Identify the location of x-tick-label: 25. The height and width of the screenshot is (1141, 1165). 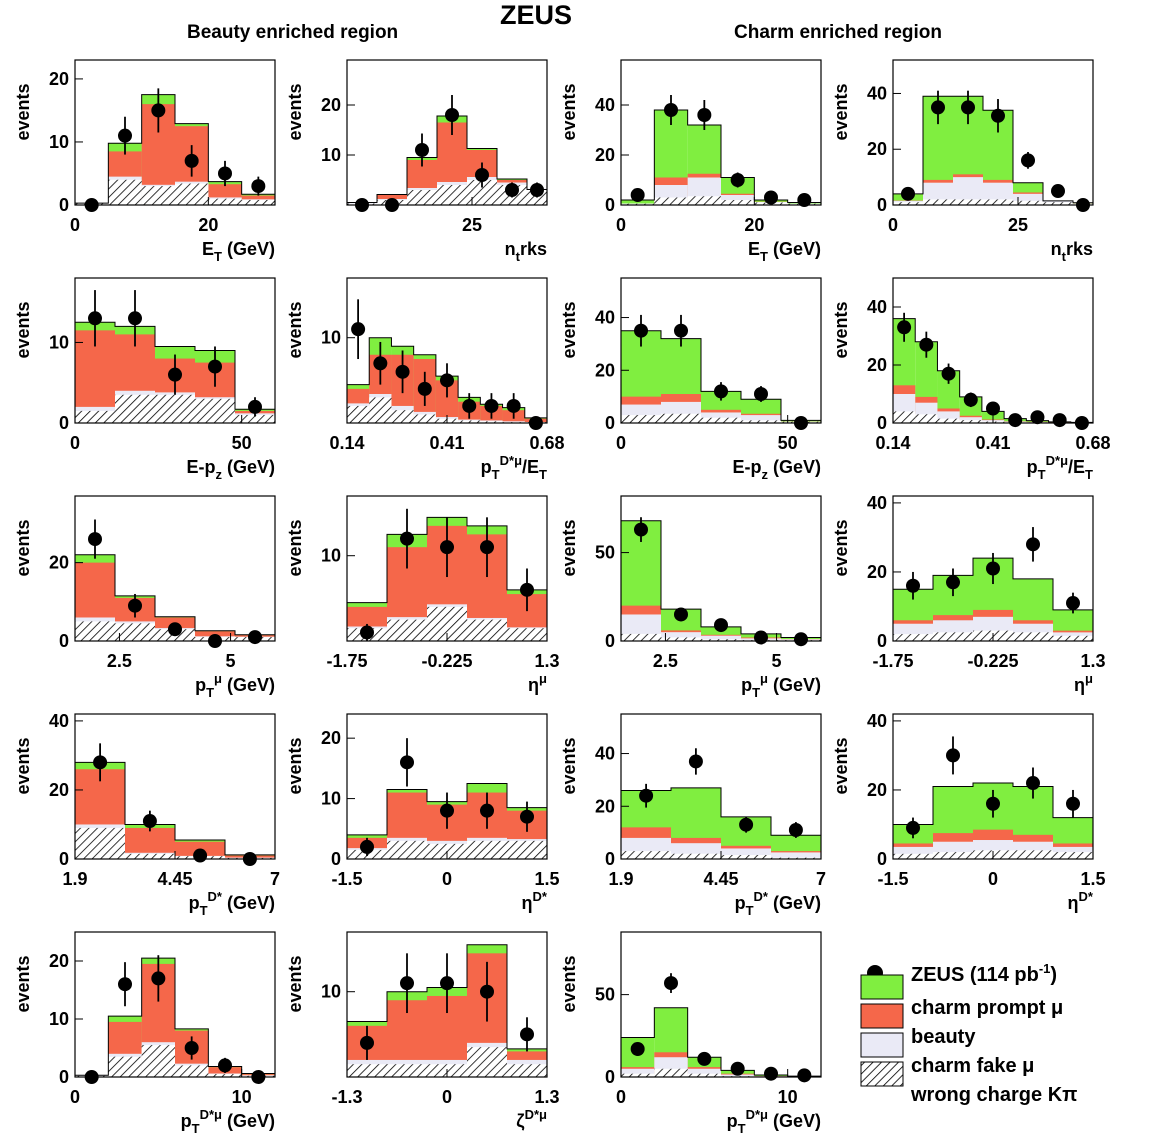
(1018, 225).